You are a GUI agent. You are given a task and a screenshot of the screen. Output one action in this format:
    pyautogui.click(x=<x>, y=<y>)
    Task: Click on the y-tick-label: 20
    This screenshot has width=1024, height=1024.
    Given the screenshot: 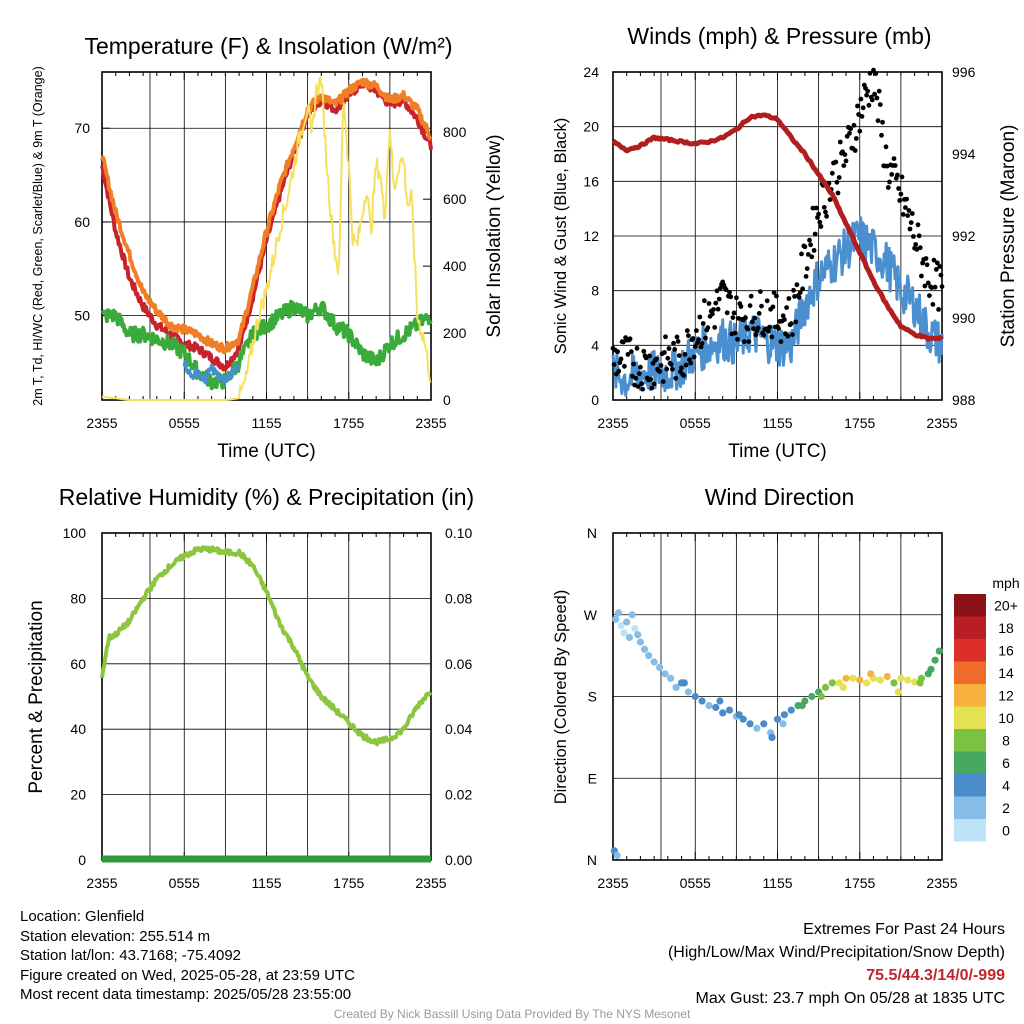 What is the action you would take?
    pyautogui.click(x=78, y=795)
    